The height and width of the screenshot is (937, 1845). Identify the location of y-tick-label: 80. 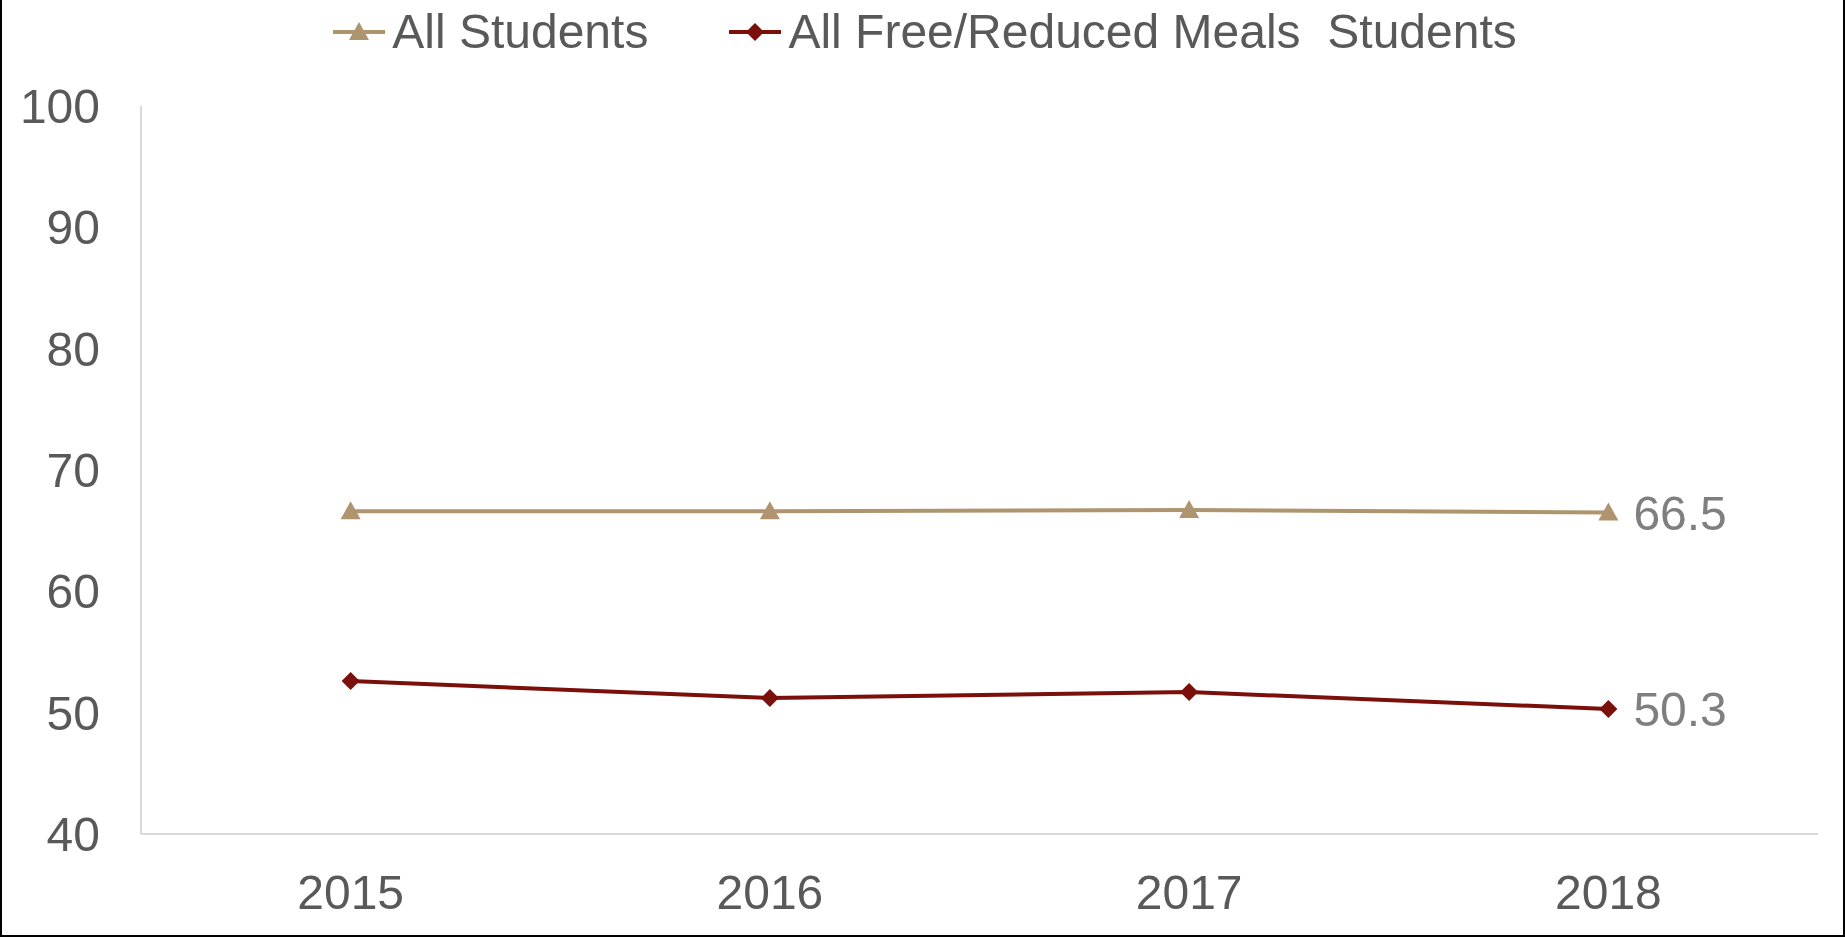
(73, 349).